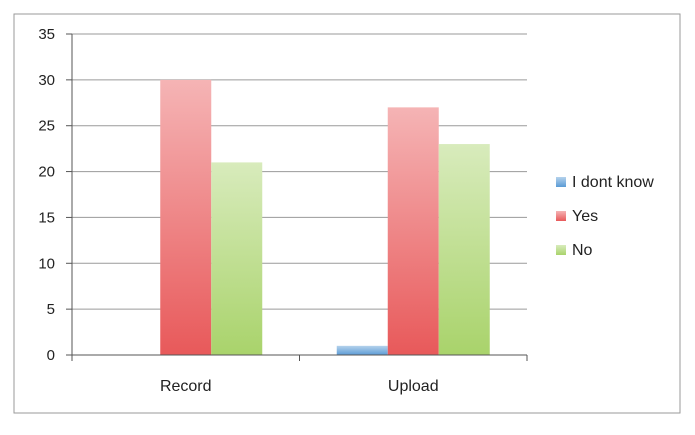 The width and height of the screenshot is (695, 435). I want to click on y-tick-label: 30, so click(46, 80).